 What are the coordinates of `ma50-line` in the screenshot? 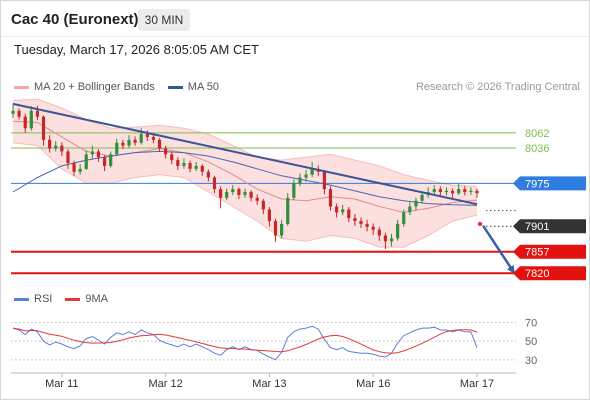 It's located at (245, 178).